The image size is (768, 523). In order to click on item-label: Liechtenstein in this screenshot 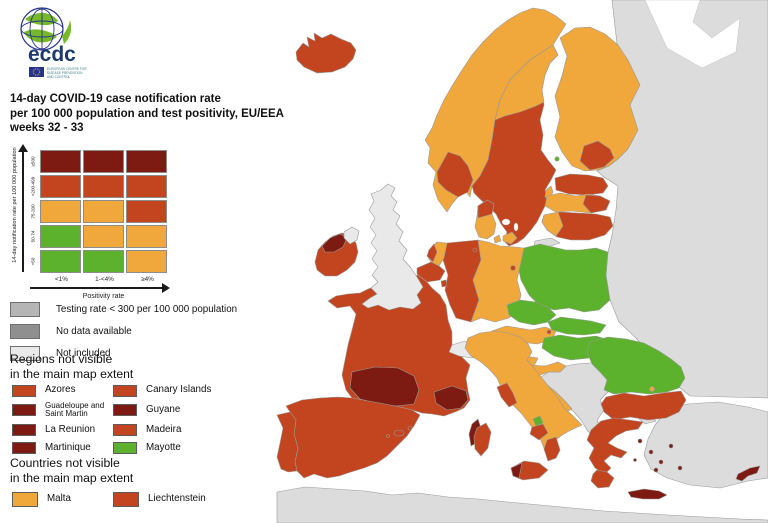, I will do `click(177, 499)`.